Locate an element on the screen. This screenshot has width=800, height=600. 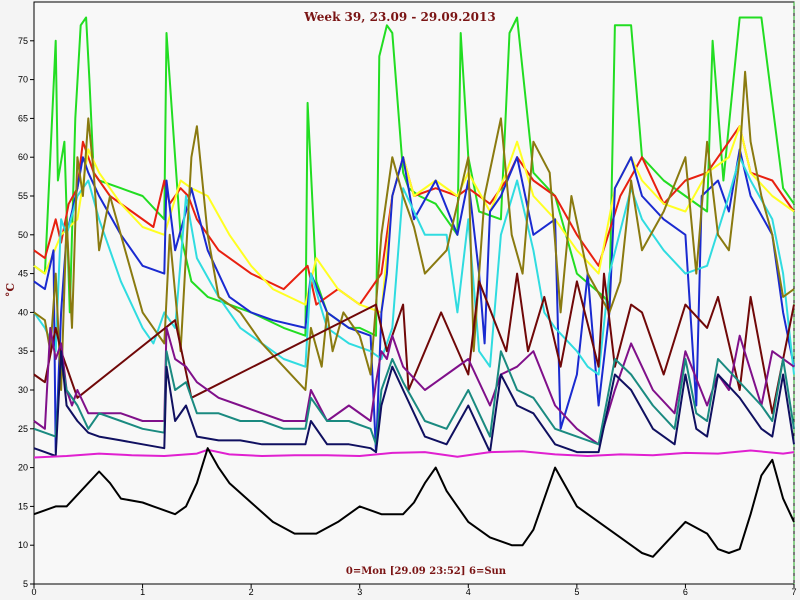
y-tick-label: 15 is located at coordinates (23, 506).